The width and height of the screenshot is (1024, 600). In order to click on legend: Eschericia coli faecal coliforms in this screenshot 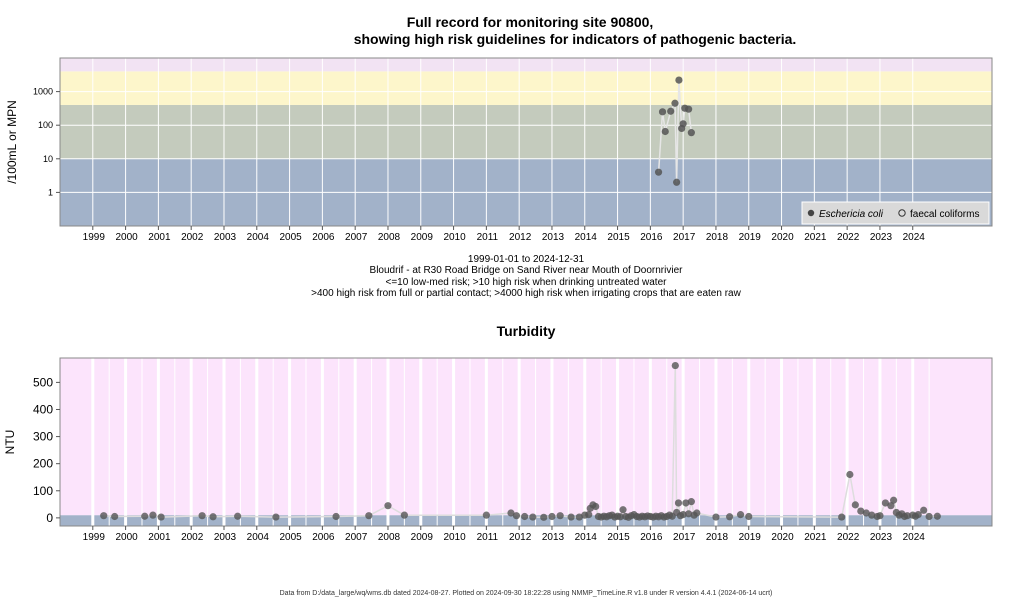, I will do `click(895, 213)`.